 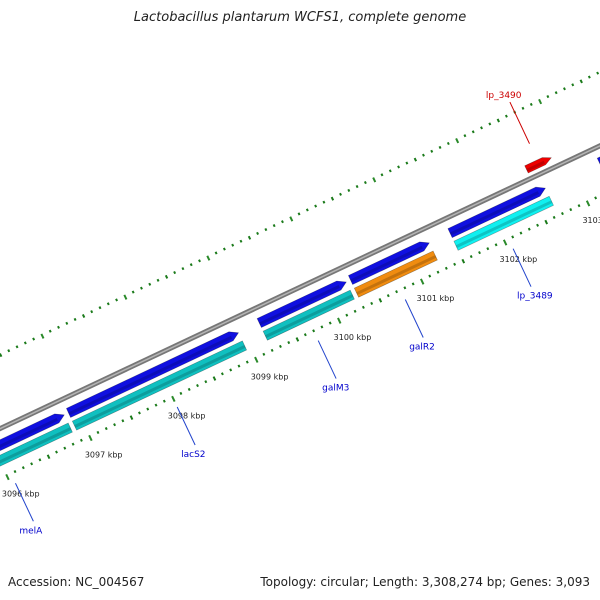 I want to click on galR2-strand-shade, so click(x=386, y=264).